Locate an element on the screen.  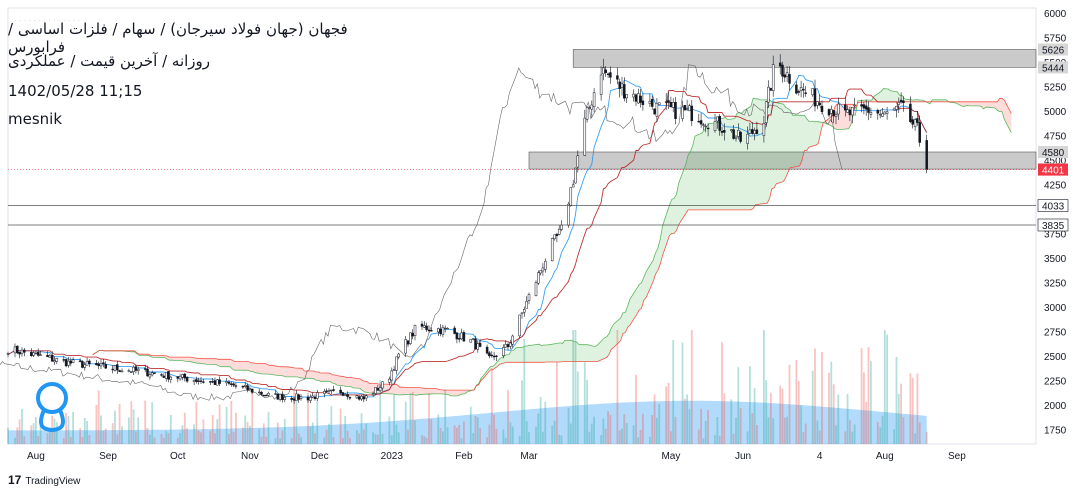
y-tick-label: 4500 is located at coordinates (1055, 161).